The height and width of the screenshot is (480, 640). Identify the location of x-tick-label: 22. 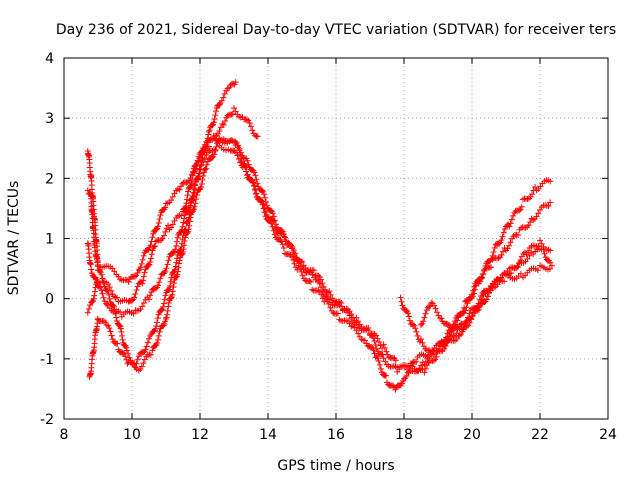
(540, 435).